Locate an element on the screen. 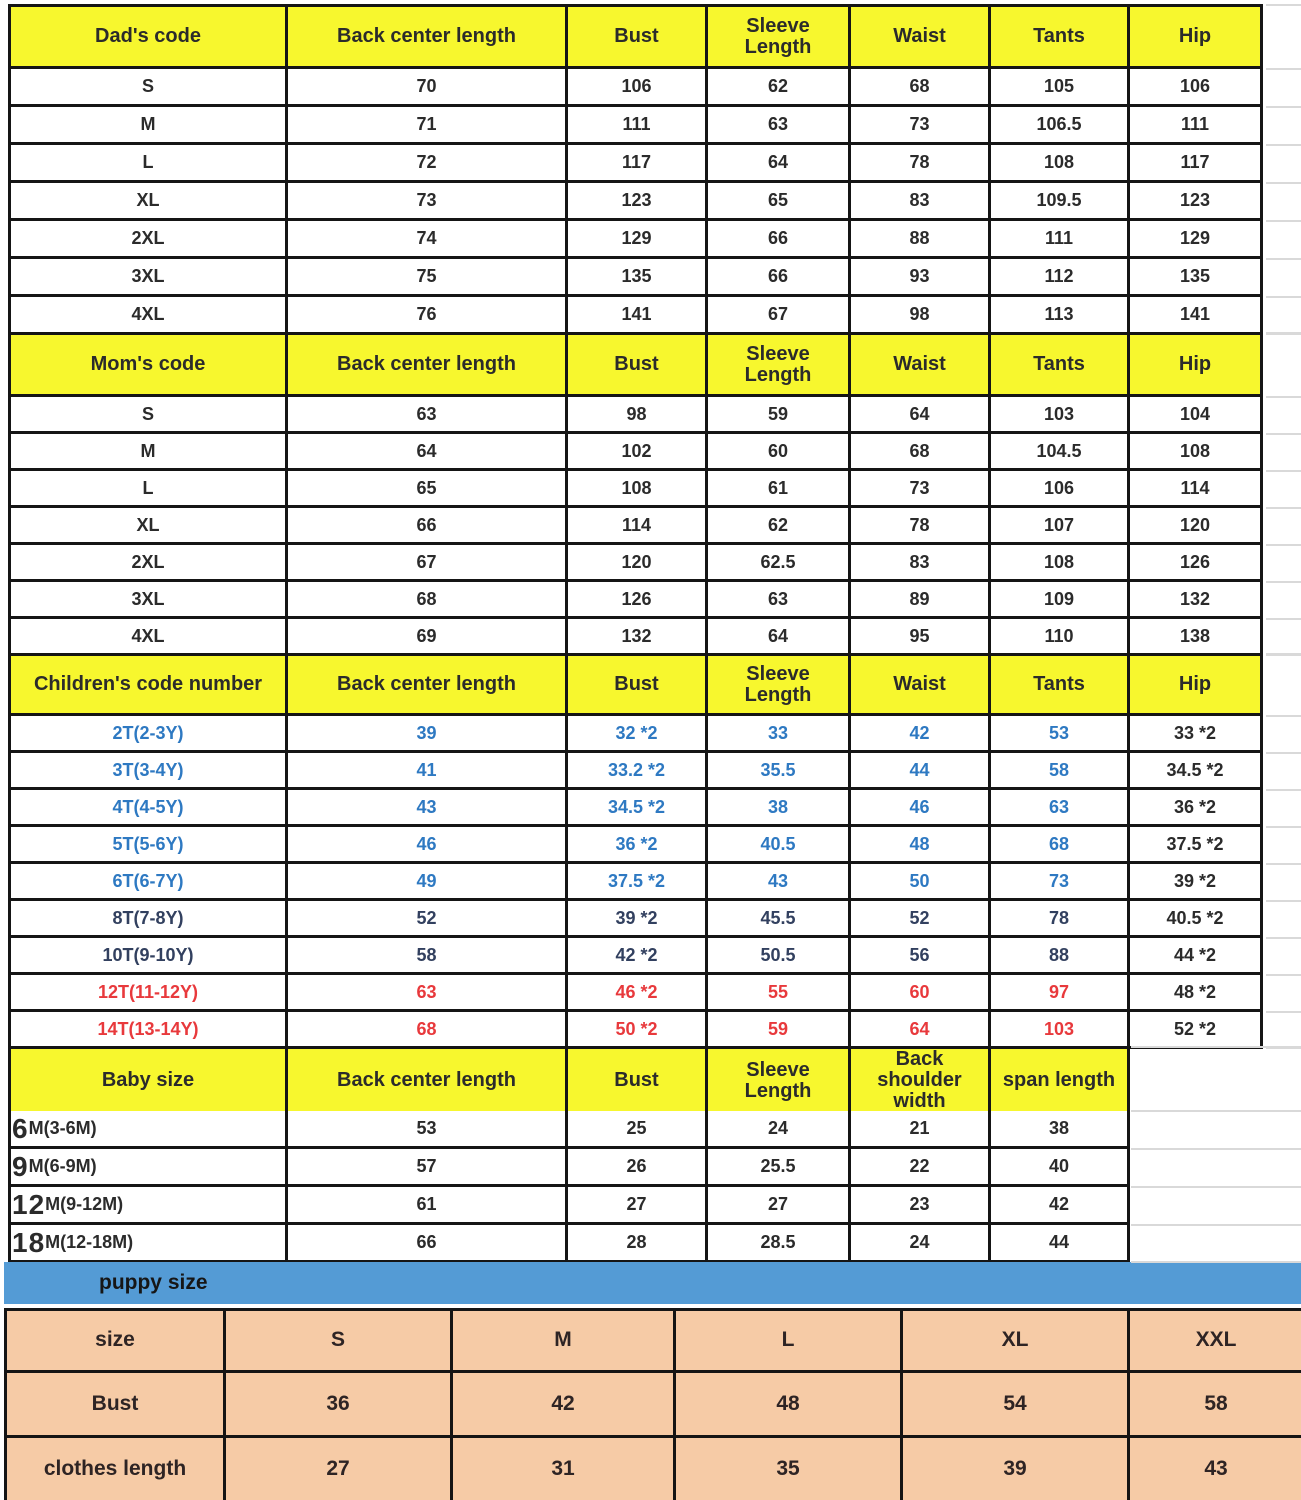 Image resolution: width=1301 pixels, height=1500 pixels. size-cell: 3T(3-4Y) is located at coordinates (148, 770).